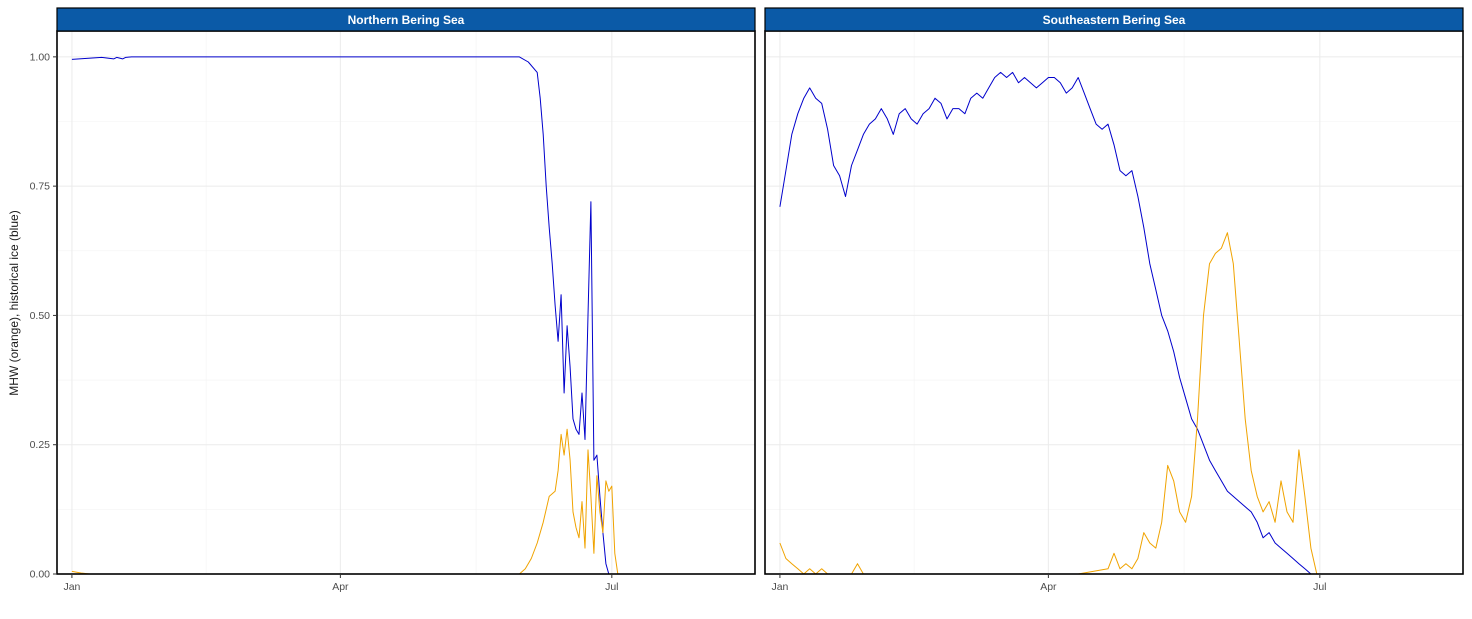 This screenshot has height=619, width=1472. Describe the element at coordinates (40, 316) in the screenshot. I see `y-tick-label: 0.50` at that location.